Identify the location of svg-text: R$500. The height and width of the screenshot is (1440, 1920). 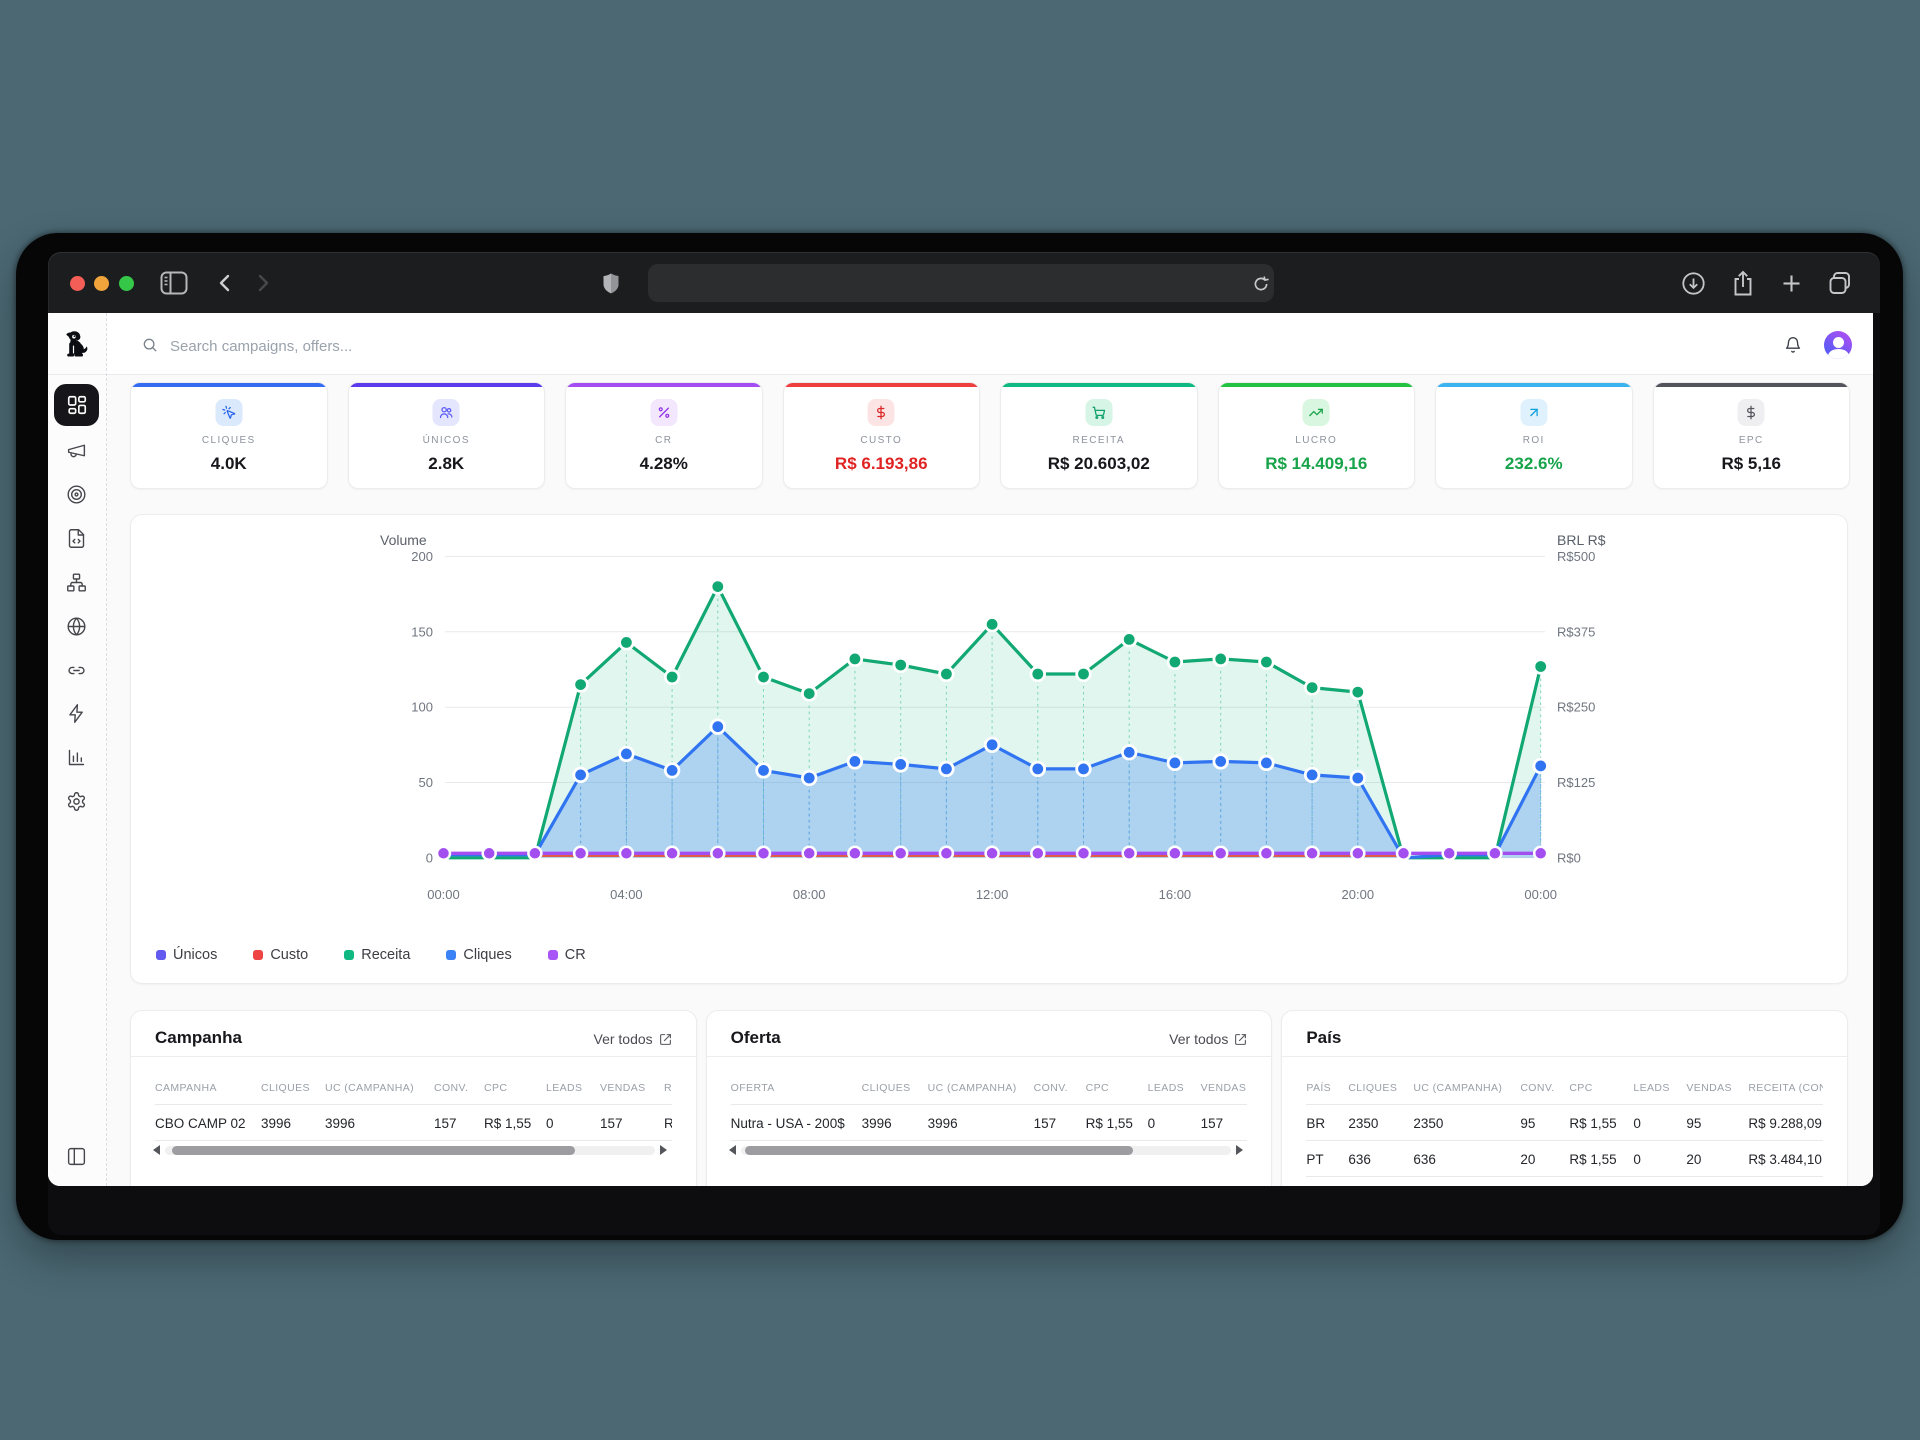
(1576, 556).